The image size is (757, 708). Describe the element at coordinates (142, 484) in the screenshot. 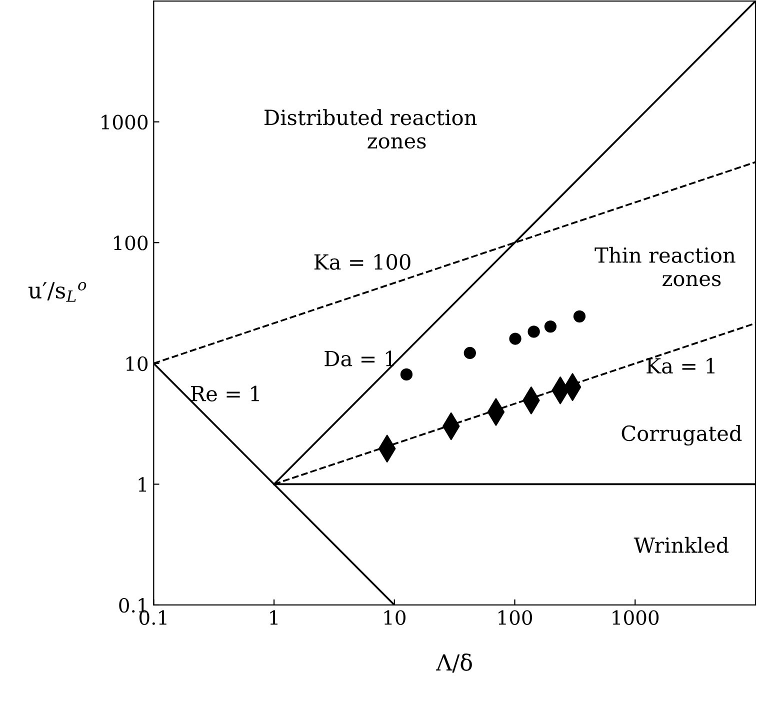

I see `y-tick-label: 1` at that location.